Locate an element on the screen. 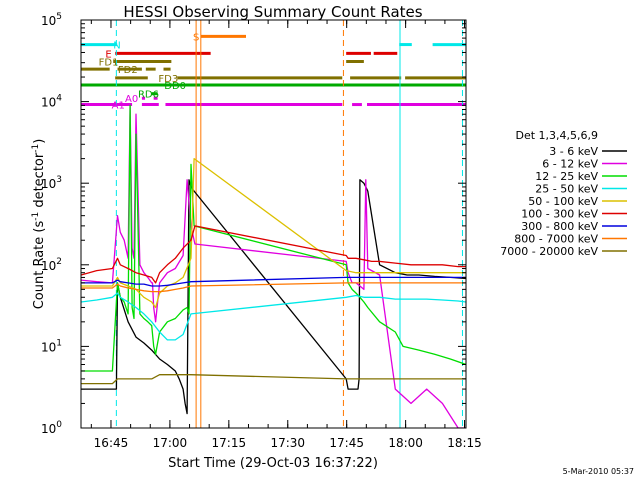 This screenshot has height=480, width=640. legend-header: Det 1,3,4,5,6,9 is located at coordinates (556, 135).